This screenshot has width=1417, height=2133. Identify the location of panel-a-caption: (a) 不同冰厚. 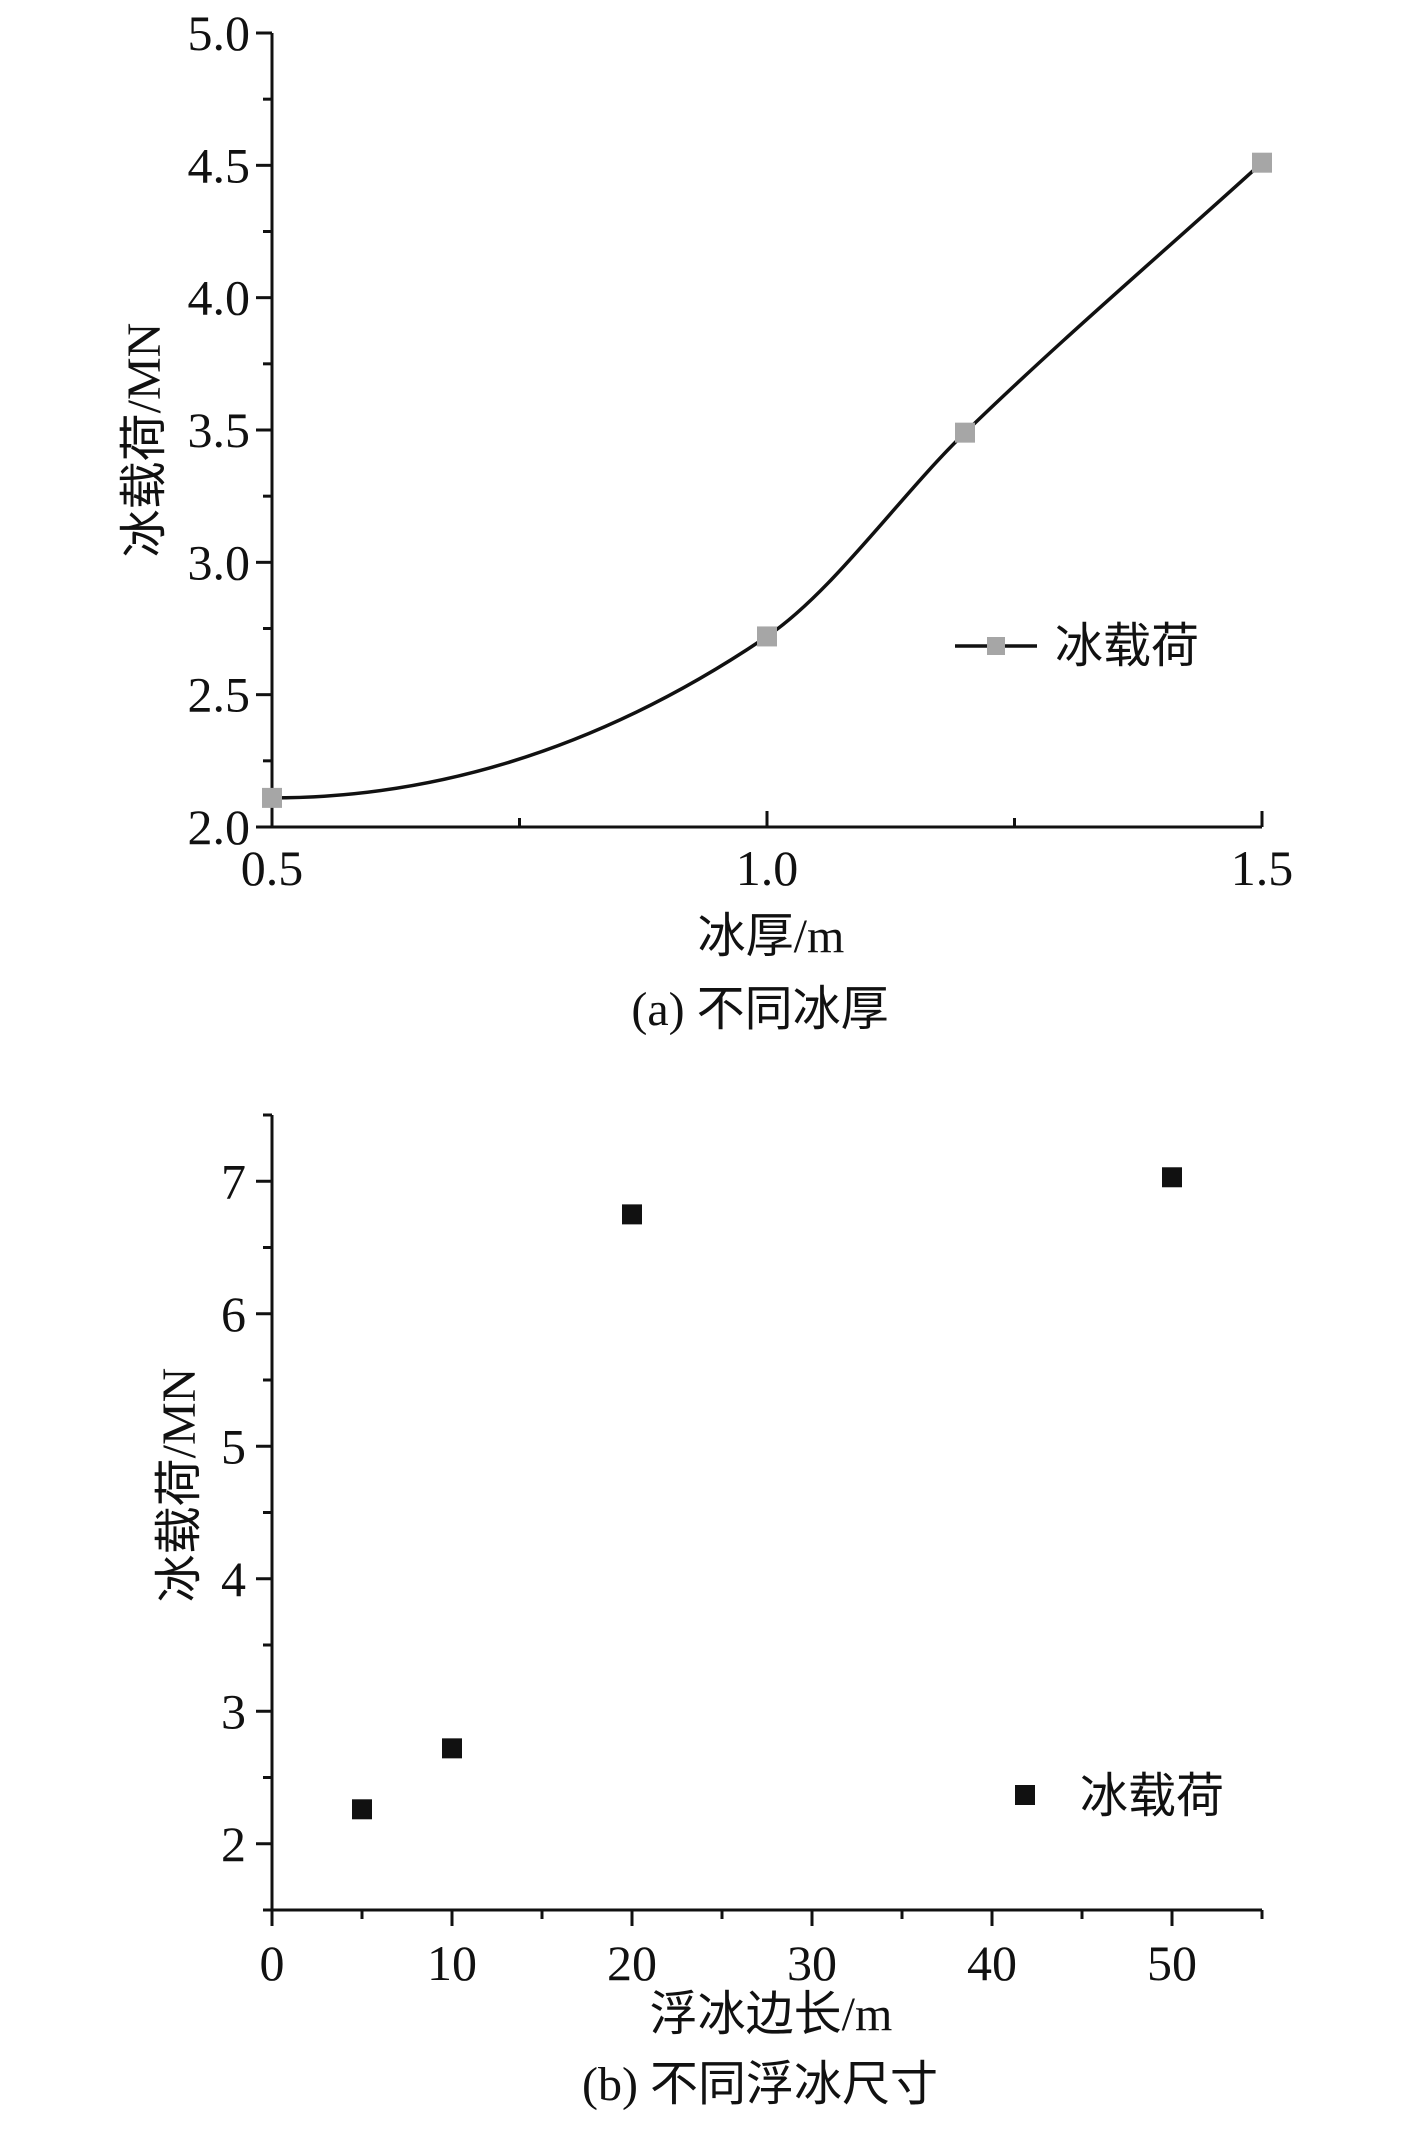
(759, 1009).